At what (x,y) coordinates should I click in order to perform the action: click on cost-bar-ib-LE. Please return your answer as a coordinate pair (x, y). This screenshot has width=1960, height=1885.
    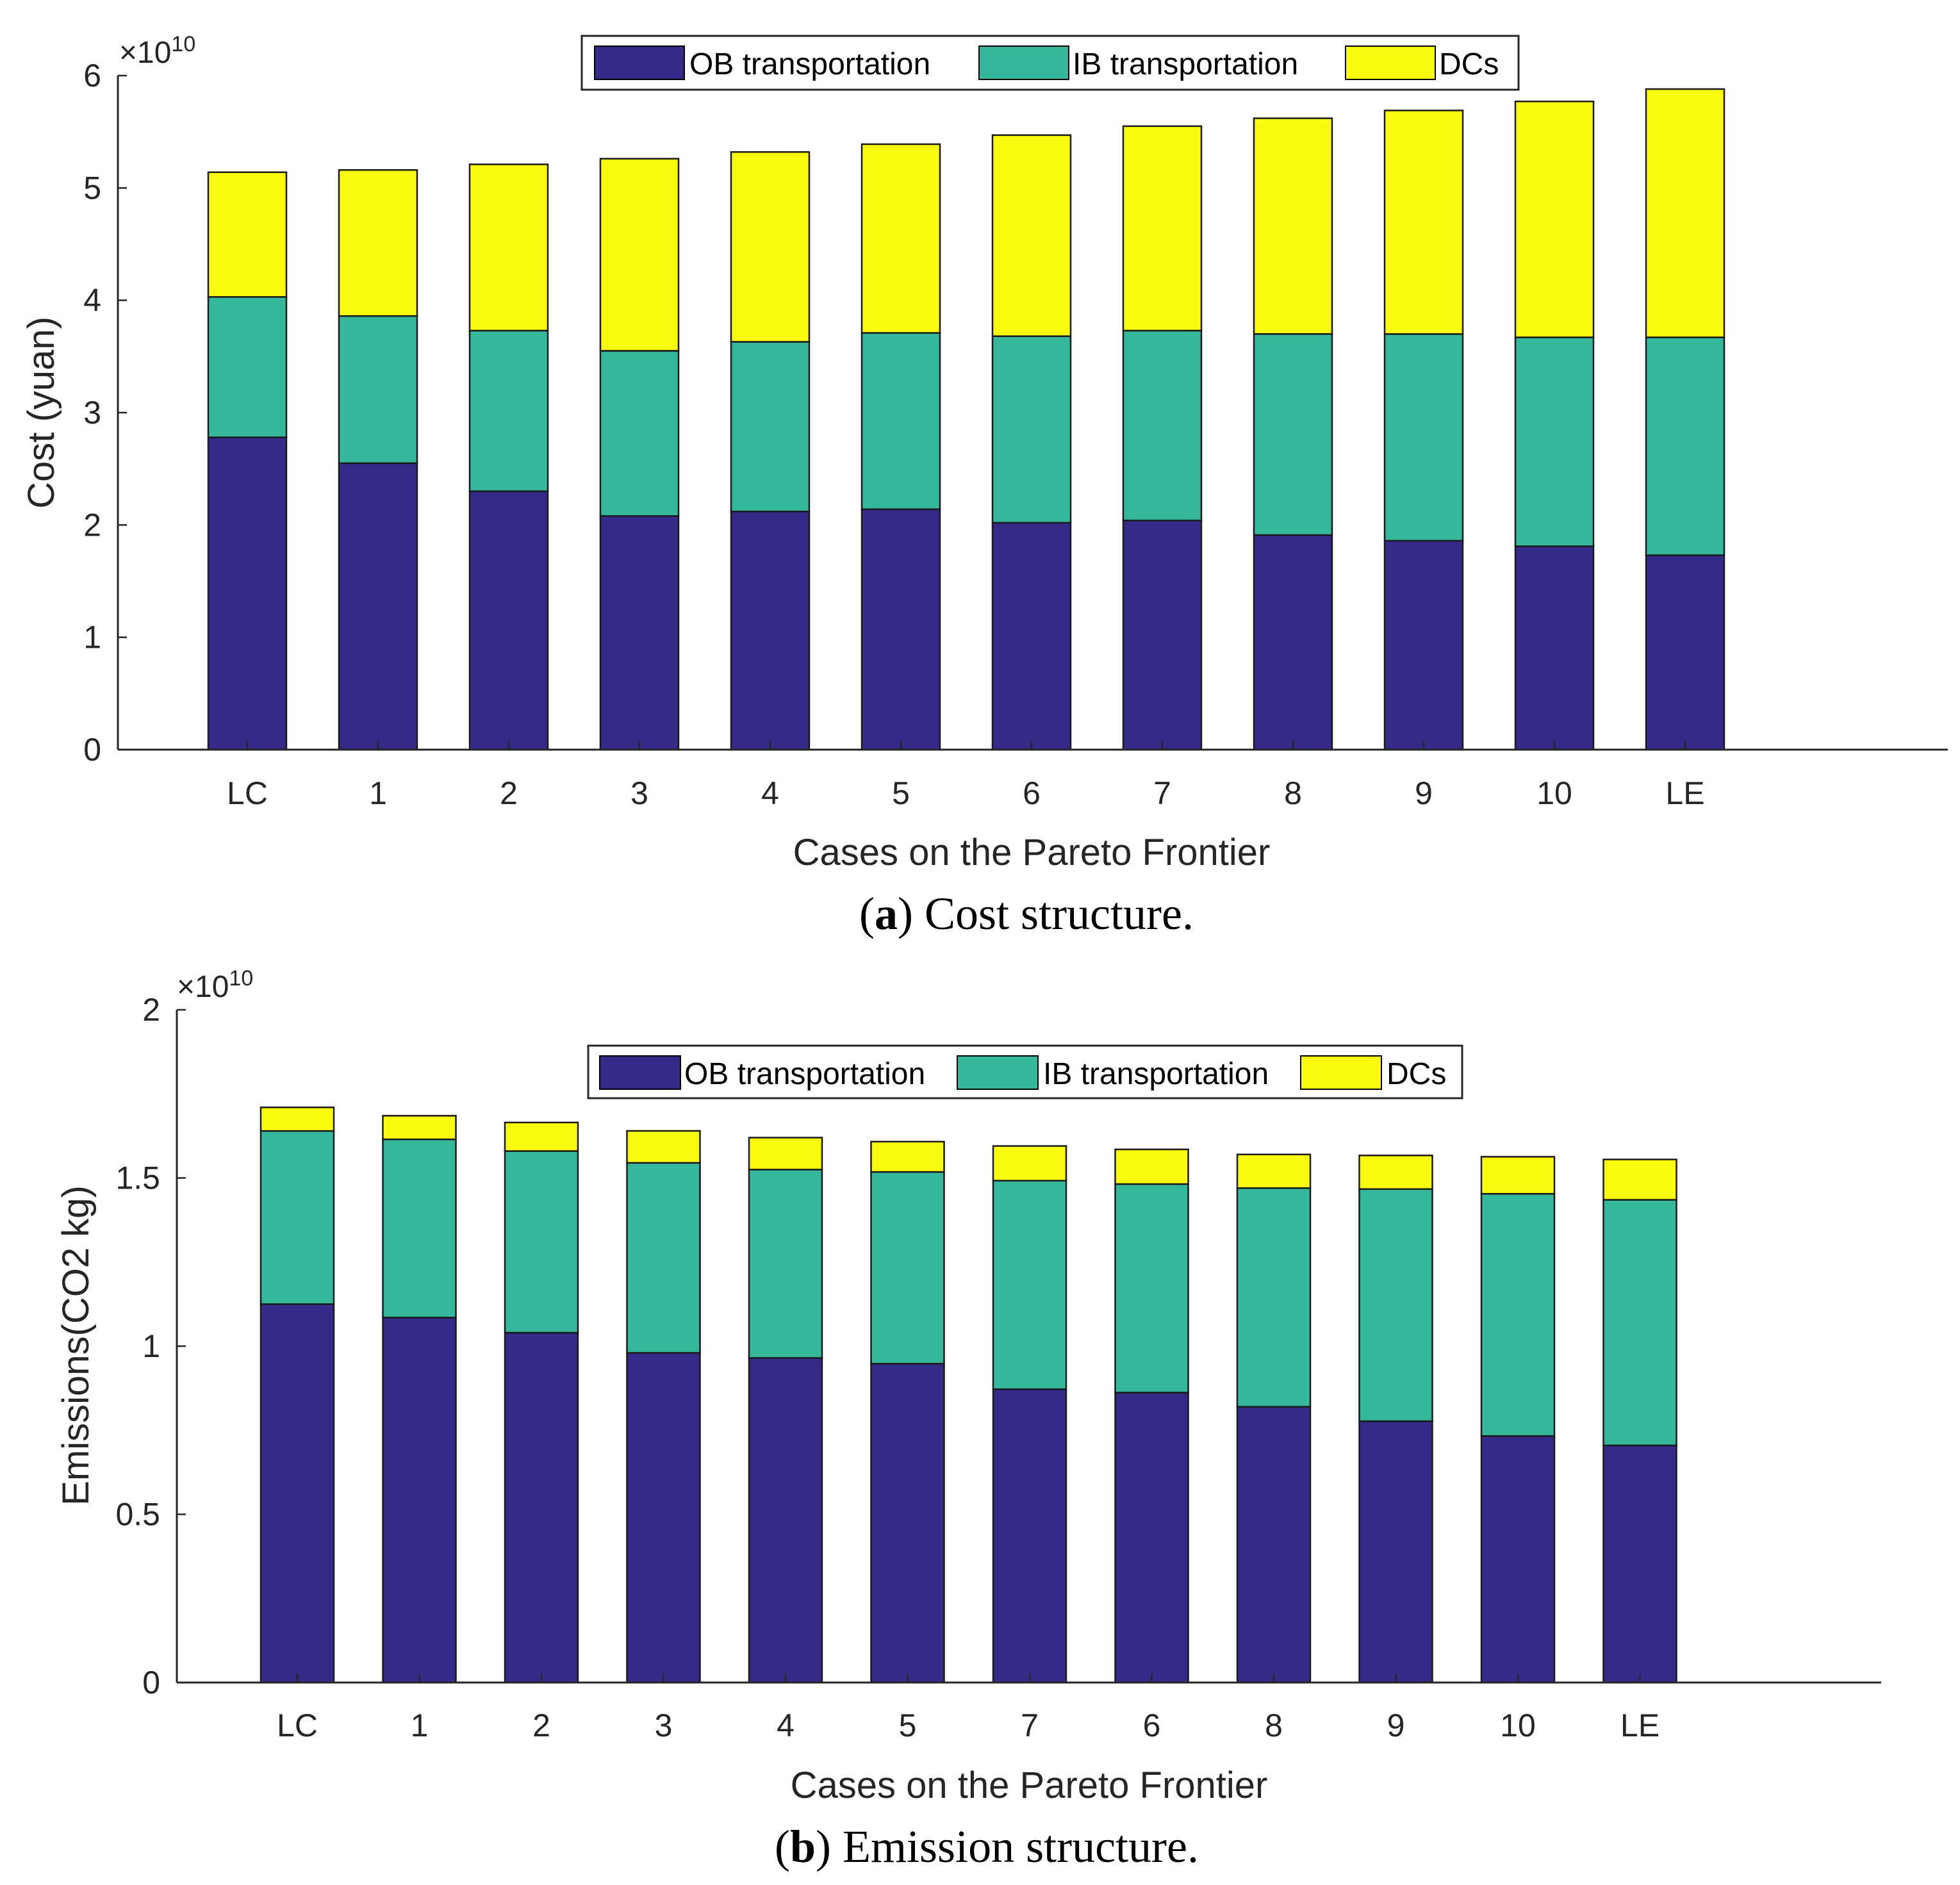
    Looking at the image, I should click on (1685, 446).